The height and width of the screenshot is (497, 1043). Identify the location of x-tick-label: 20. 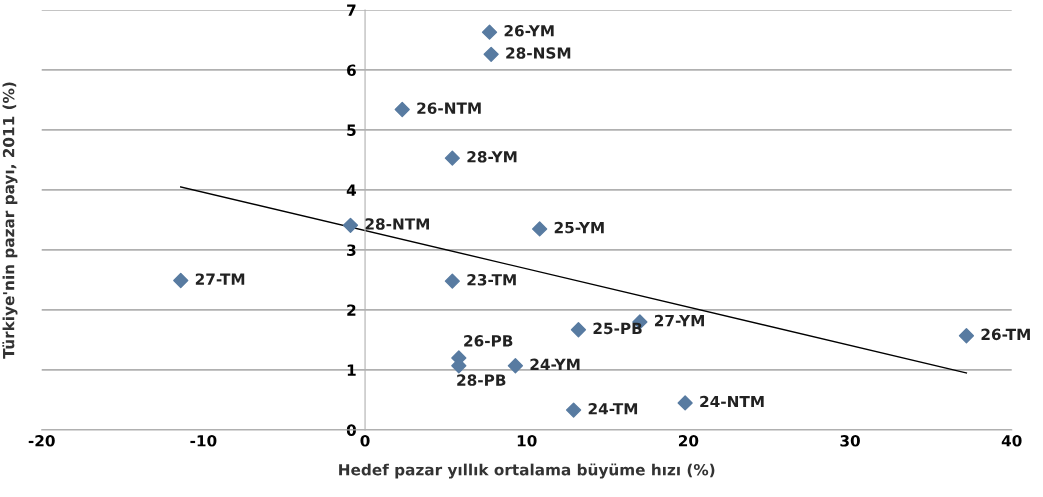
(688, 441).